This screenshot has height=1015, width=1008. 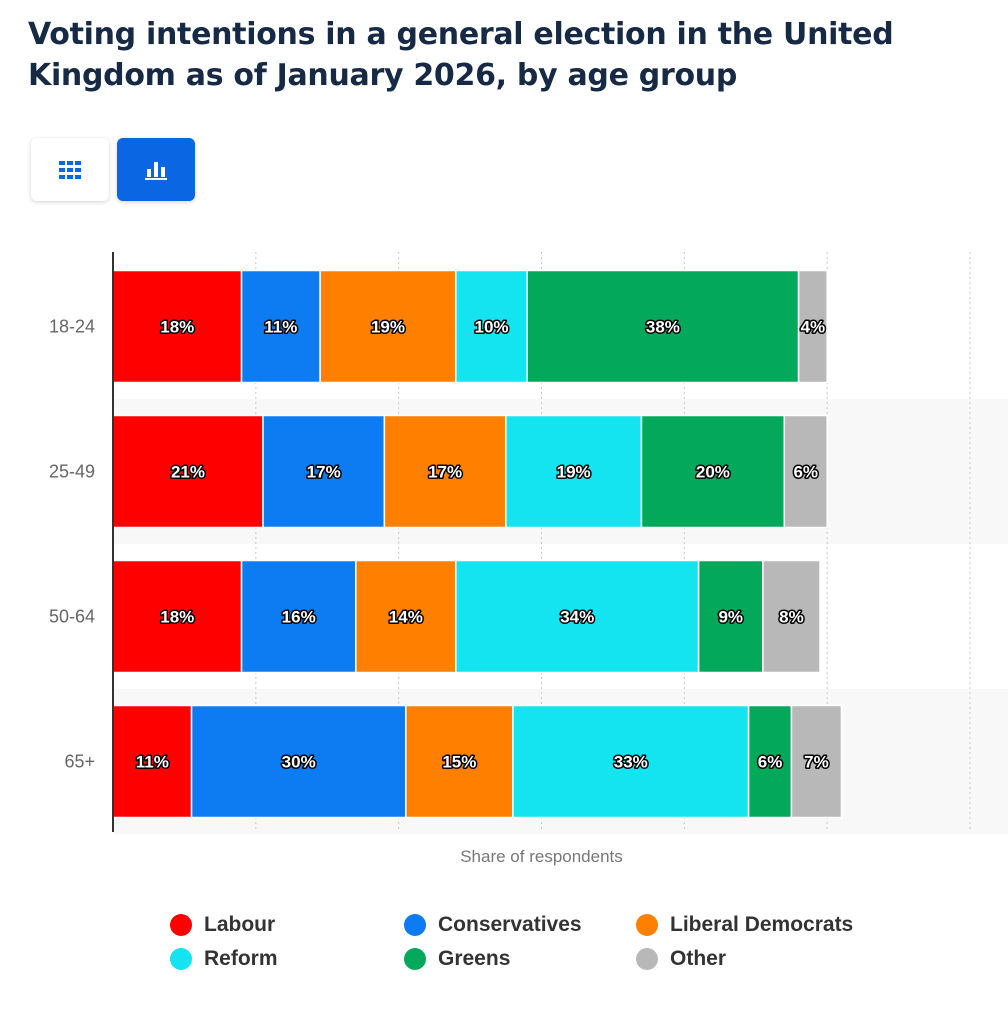 What do you see at coordinates (541, 856) in the screenshot?
I see `x-axis-title: Share of respondents` at bounding box center [541, 856].